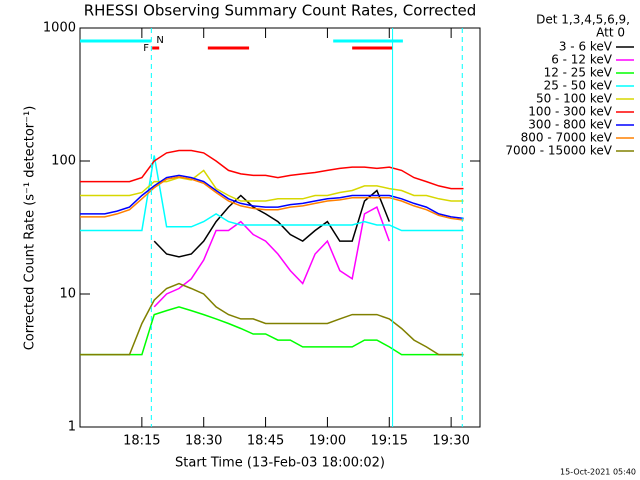  I want to click on flag-label: N, so click(159, 40).